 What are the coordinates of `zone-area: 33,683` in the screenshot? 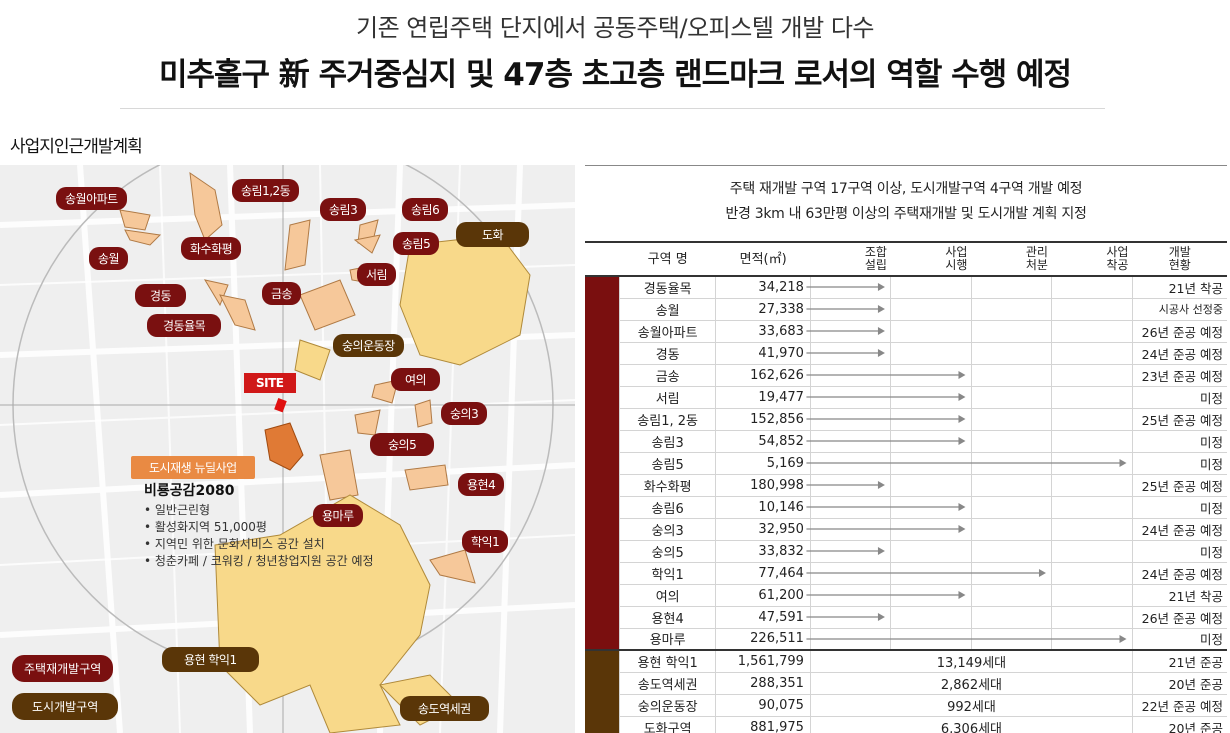 It's located at (763, 331).